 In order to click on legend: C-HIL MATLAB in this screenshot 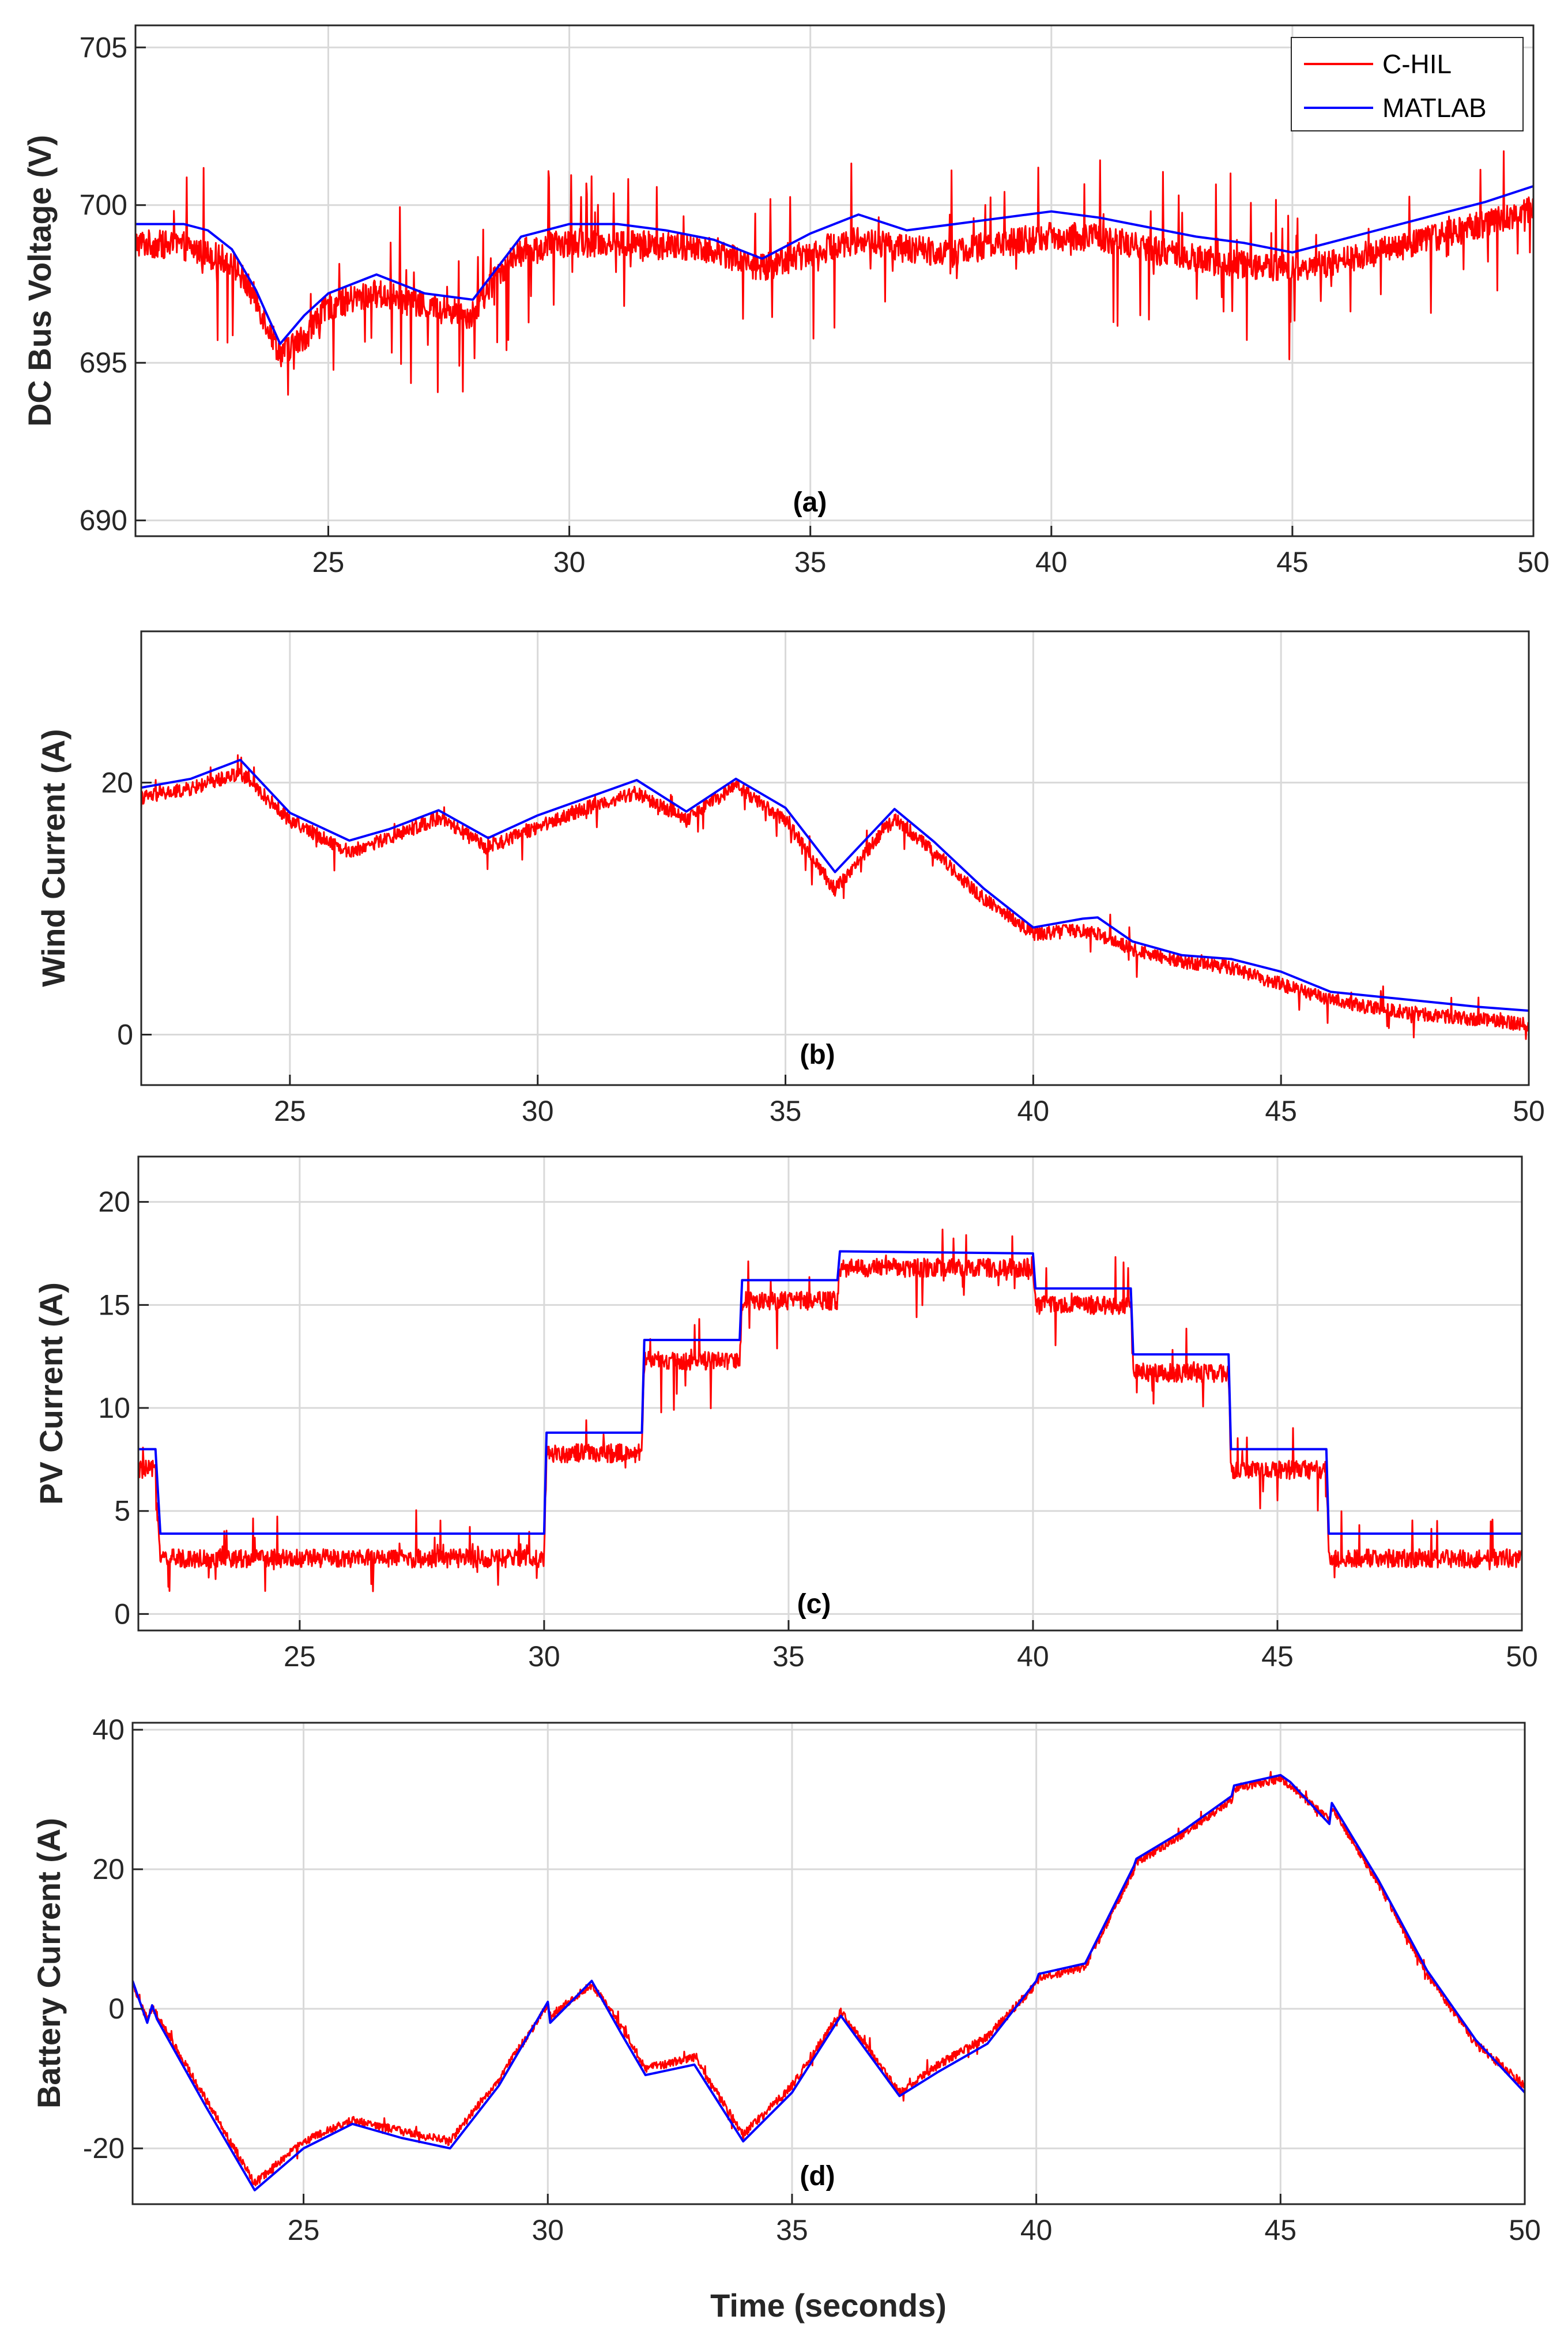, I will do `click(1407, 84)`.